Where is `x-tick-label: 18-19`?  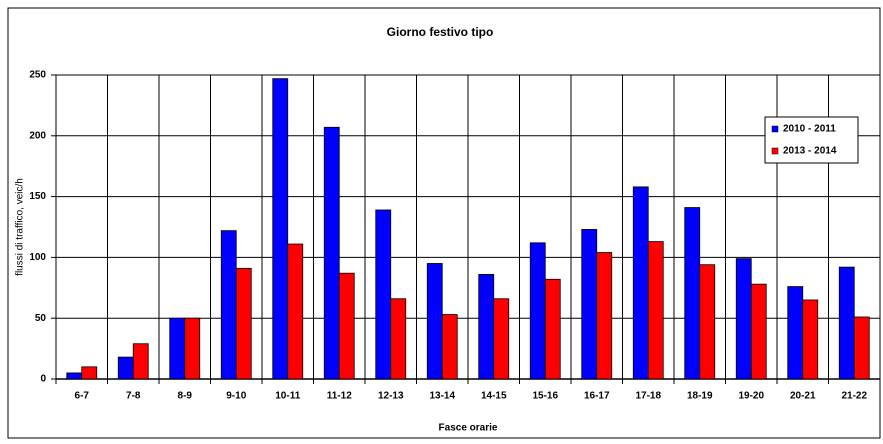 x-tick-label: 18-19 is located at coordinates (700, 396).